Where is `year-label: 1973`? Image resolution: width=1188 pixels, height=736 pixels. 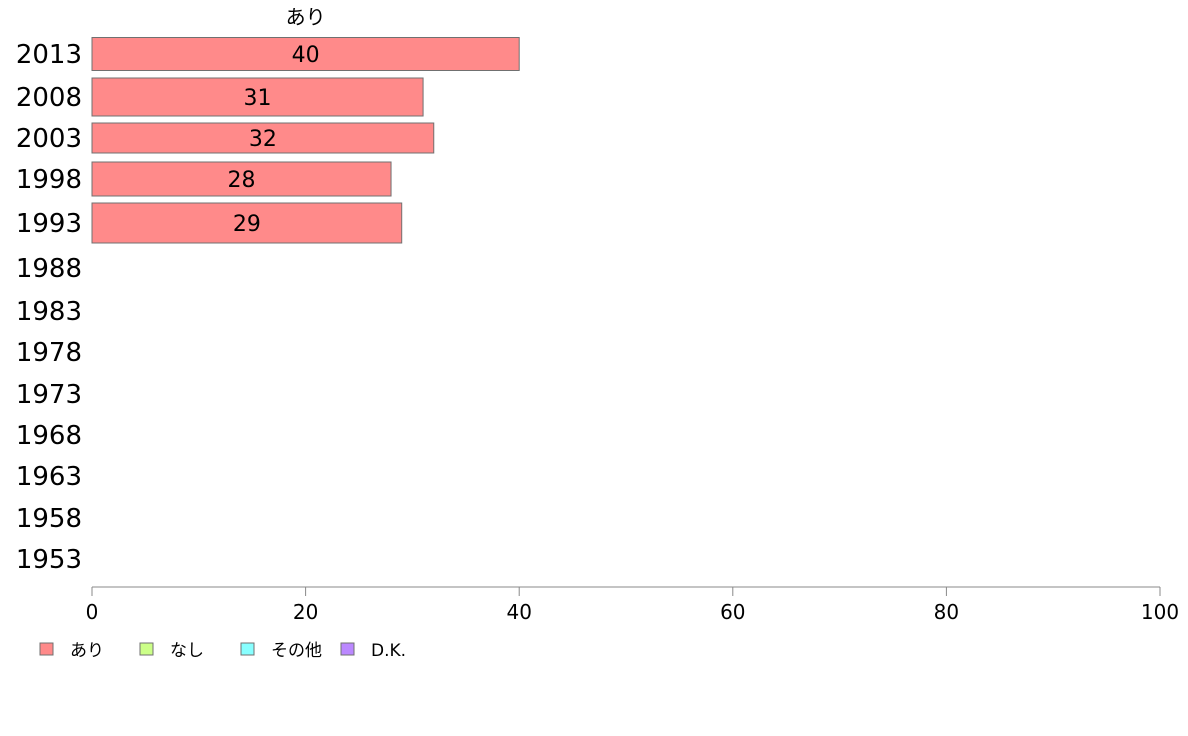
year-label: 1973 is located at coordinates (49, 395).